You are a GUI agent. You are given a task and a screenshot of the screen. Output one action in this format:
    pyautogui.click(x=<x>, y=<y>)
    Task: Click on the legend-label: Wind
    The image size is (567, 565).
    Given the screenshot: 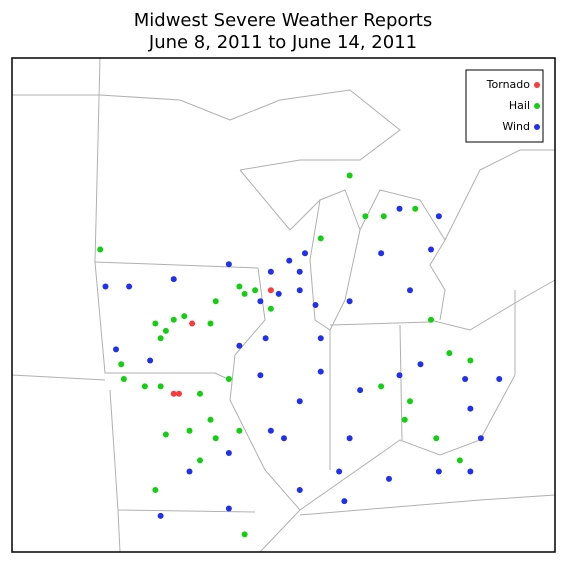 What is the action you would take?
    pyautogui.click(x=516, y=126)
    